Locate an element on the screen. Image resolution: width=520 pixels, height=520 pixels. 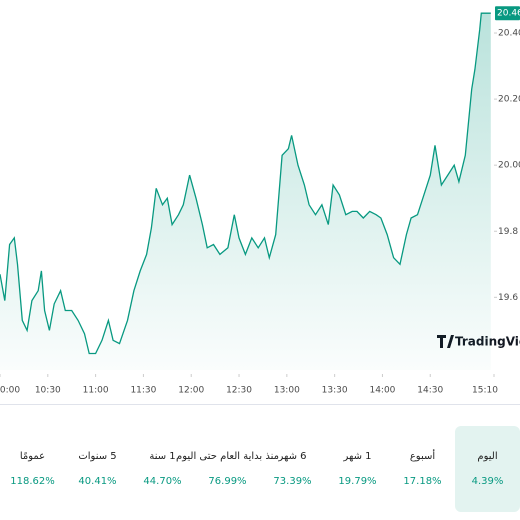
period-cell: عمومًا 118.62% is located at coordinates (32, 469).